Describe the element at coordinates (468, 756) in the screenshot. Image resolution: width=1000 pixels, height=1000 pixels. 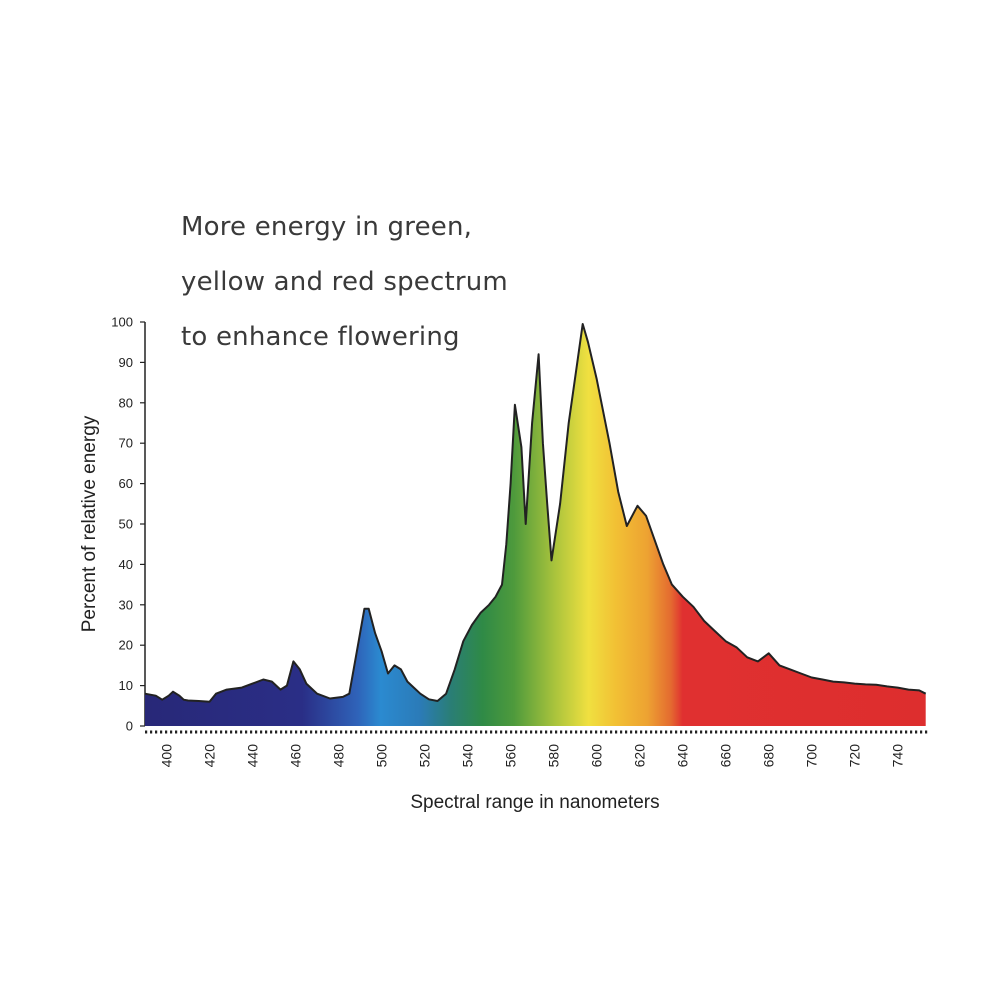
I see `x-tick-label: 540` at that location.